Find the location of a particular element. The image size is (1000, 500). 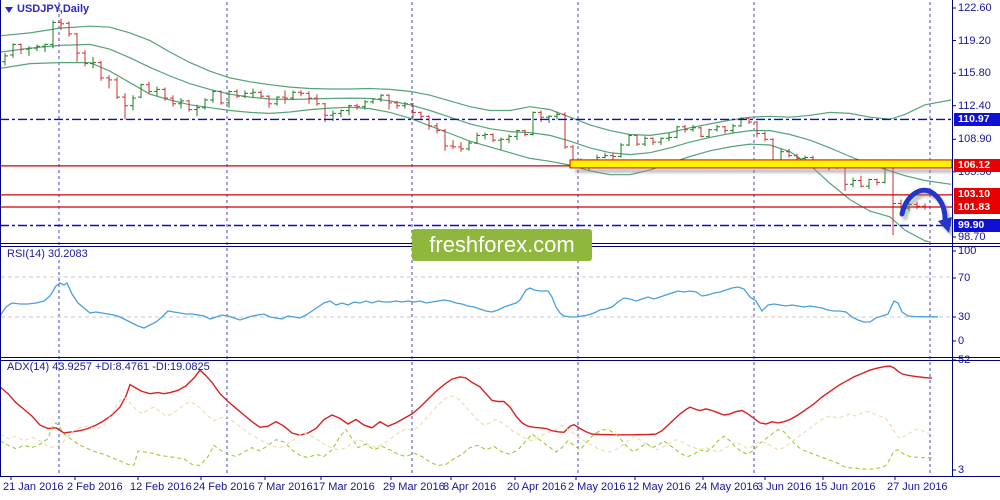

chevron-down-icon is located at coordinates (9, 10).